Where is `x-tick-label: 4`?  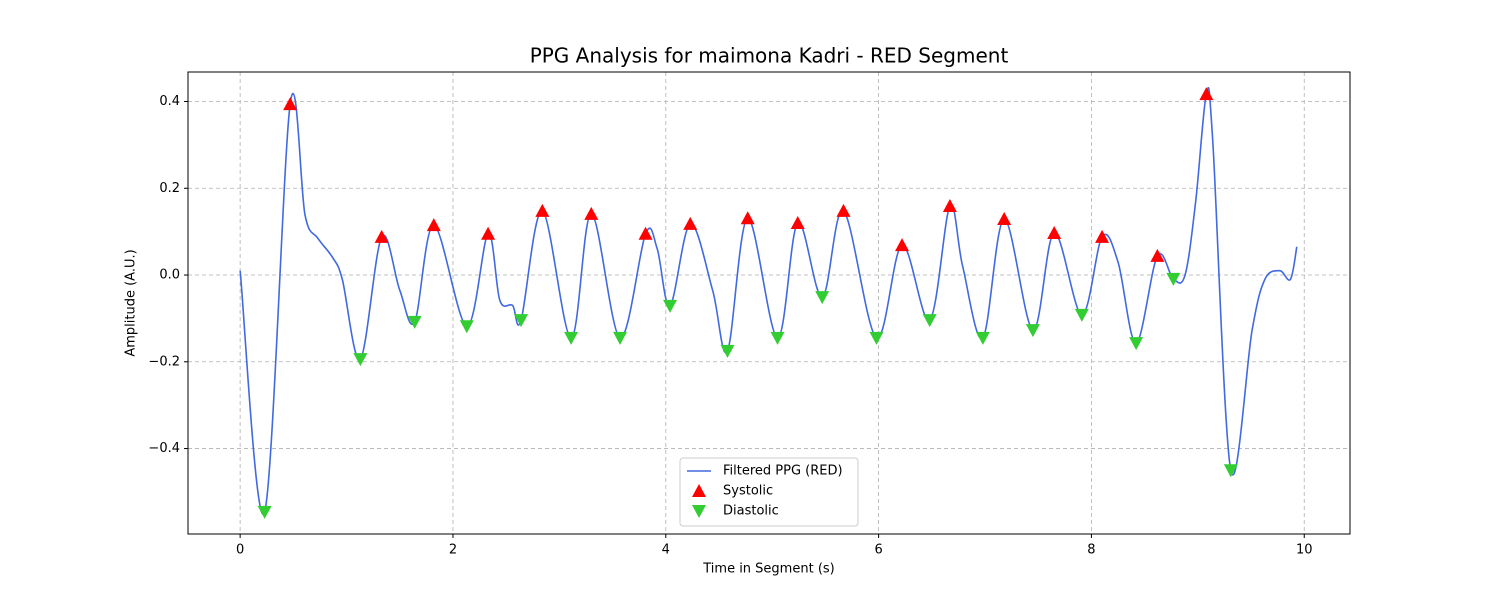
x-tick-label: 4 is located at coordinates (666, 550).